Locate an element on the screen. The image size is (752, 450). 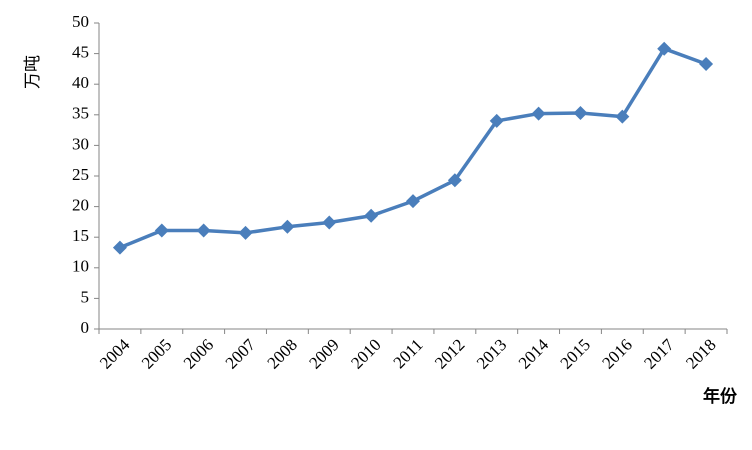
y-tick-label: 30 is located at coordinates (80, 143).